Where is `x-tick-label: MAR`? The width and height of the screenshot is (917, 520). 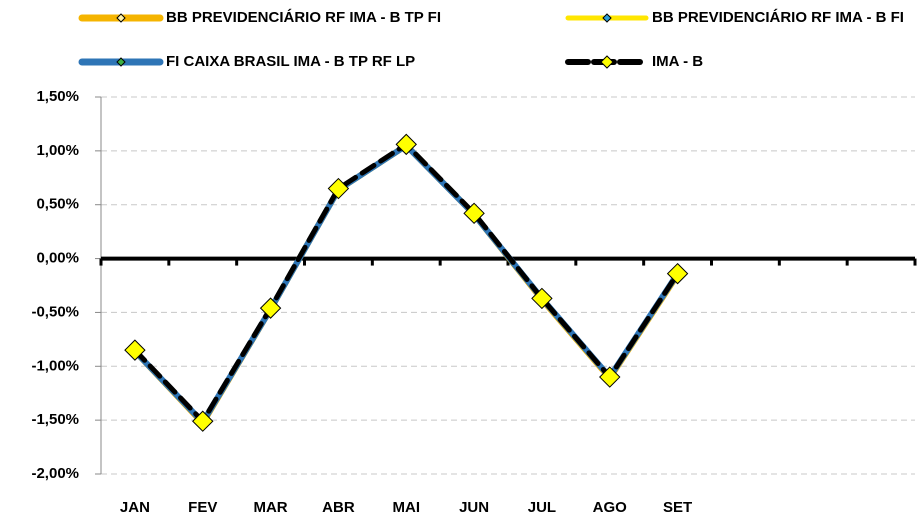
x-tick-label: MAR is located at coordinates (270, 507).